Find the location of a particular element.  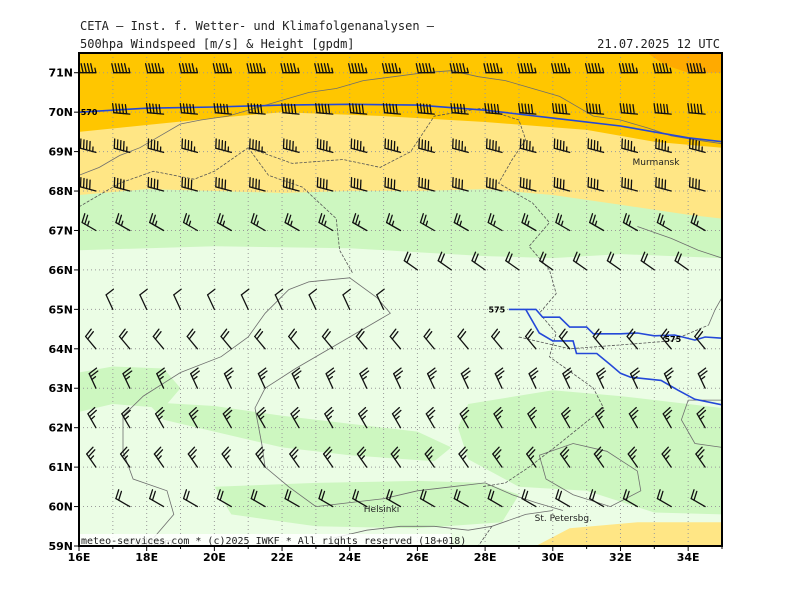

norway-sweden is located at coordinates (164, 177).